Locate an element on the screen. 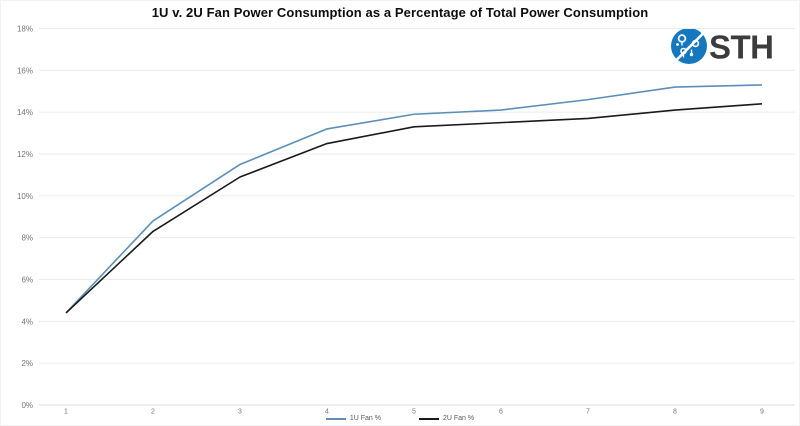 This screenshot has height=426, width=800. y-tick-label: 16% is located at coordinates (25, 70).